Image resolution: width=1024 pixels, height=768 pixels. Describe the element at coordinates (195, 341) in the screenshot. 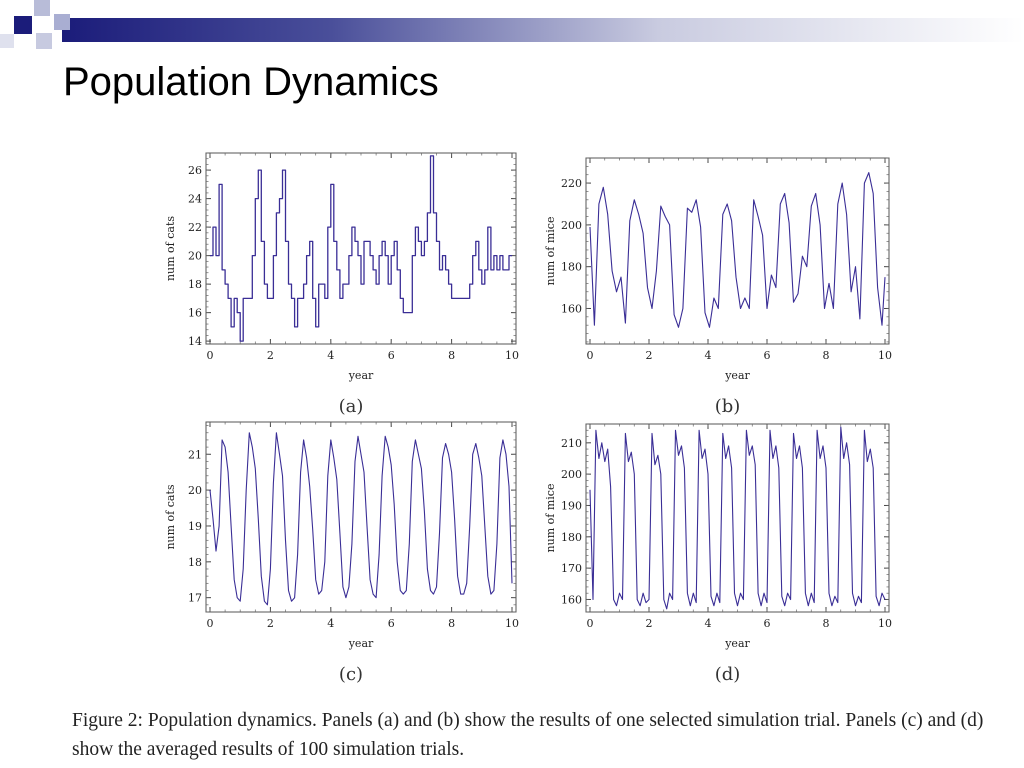

I see `y-tick-label: 14` at that location.